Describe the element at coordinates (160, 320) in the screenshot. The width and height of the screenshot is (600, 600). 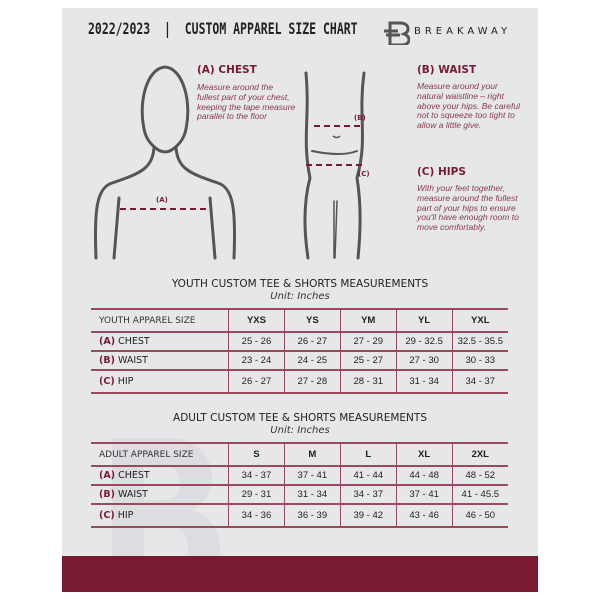
I see `youth-header-label: YOUTH APPAREL SIZE` at that location.